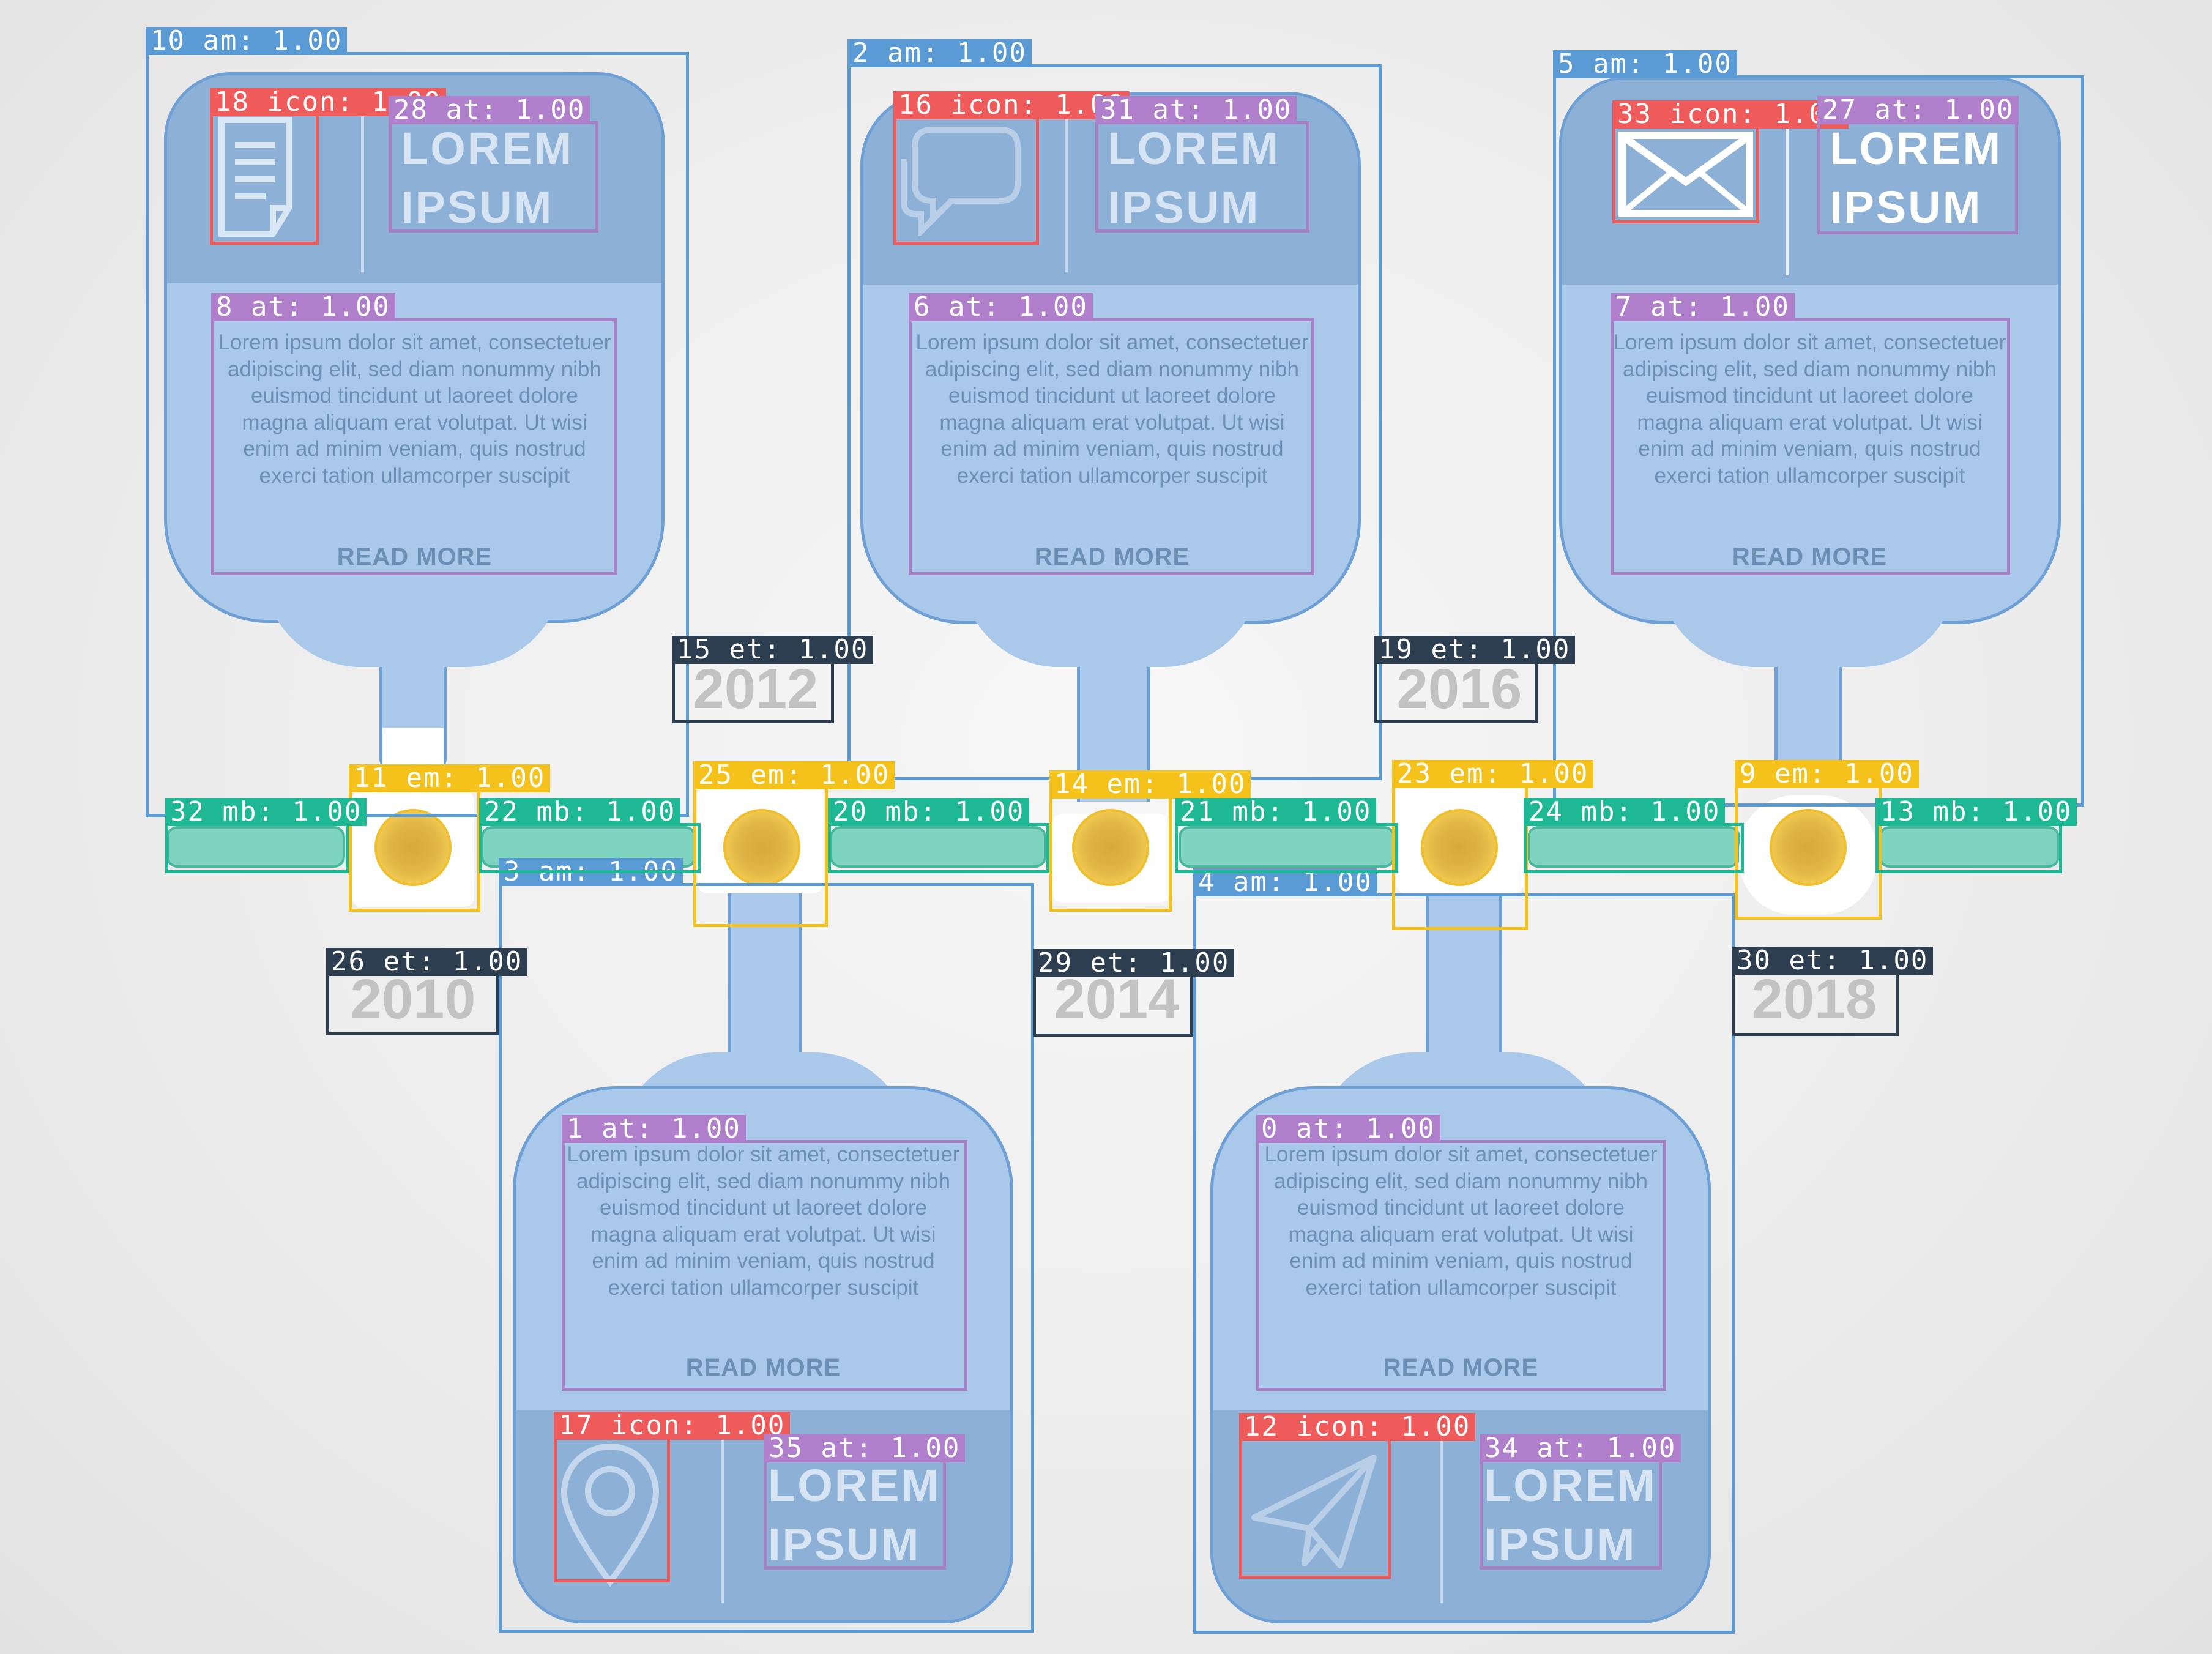  Describe the element at coordinates (1112, 556) in the screenshot. I see `card-2014-read-more: READ MORE` at that location.